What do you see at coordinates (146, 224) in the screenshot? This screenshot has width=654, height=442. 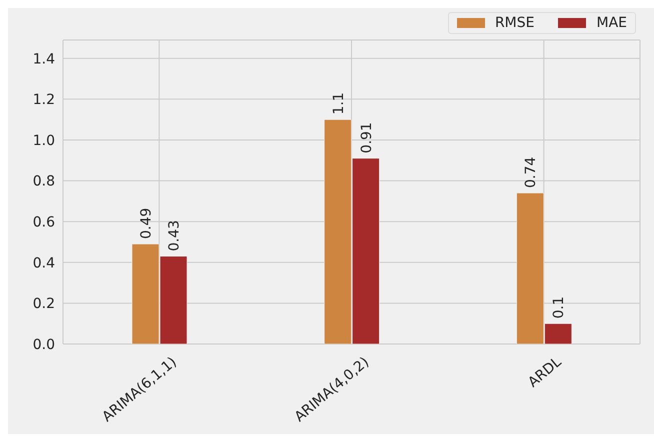 I see `data-label: 0.49` at bounding box center [146, 224].